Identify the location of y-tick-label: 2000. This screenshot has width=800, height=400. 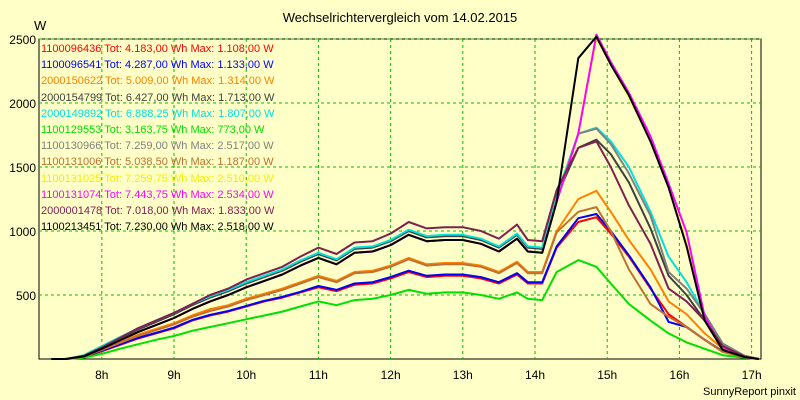
(22, 104).